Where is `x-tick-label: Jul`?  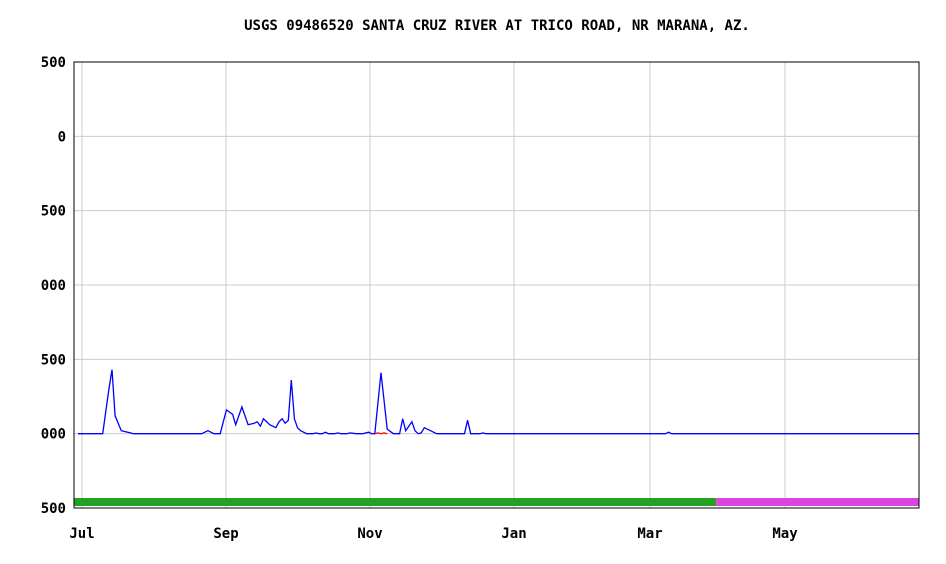
x-tick-label: Jul is located at coordinates (81, 534).